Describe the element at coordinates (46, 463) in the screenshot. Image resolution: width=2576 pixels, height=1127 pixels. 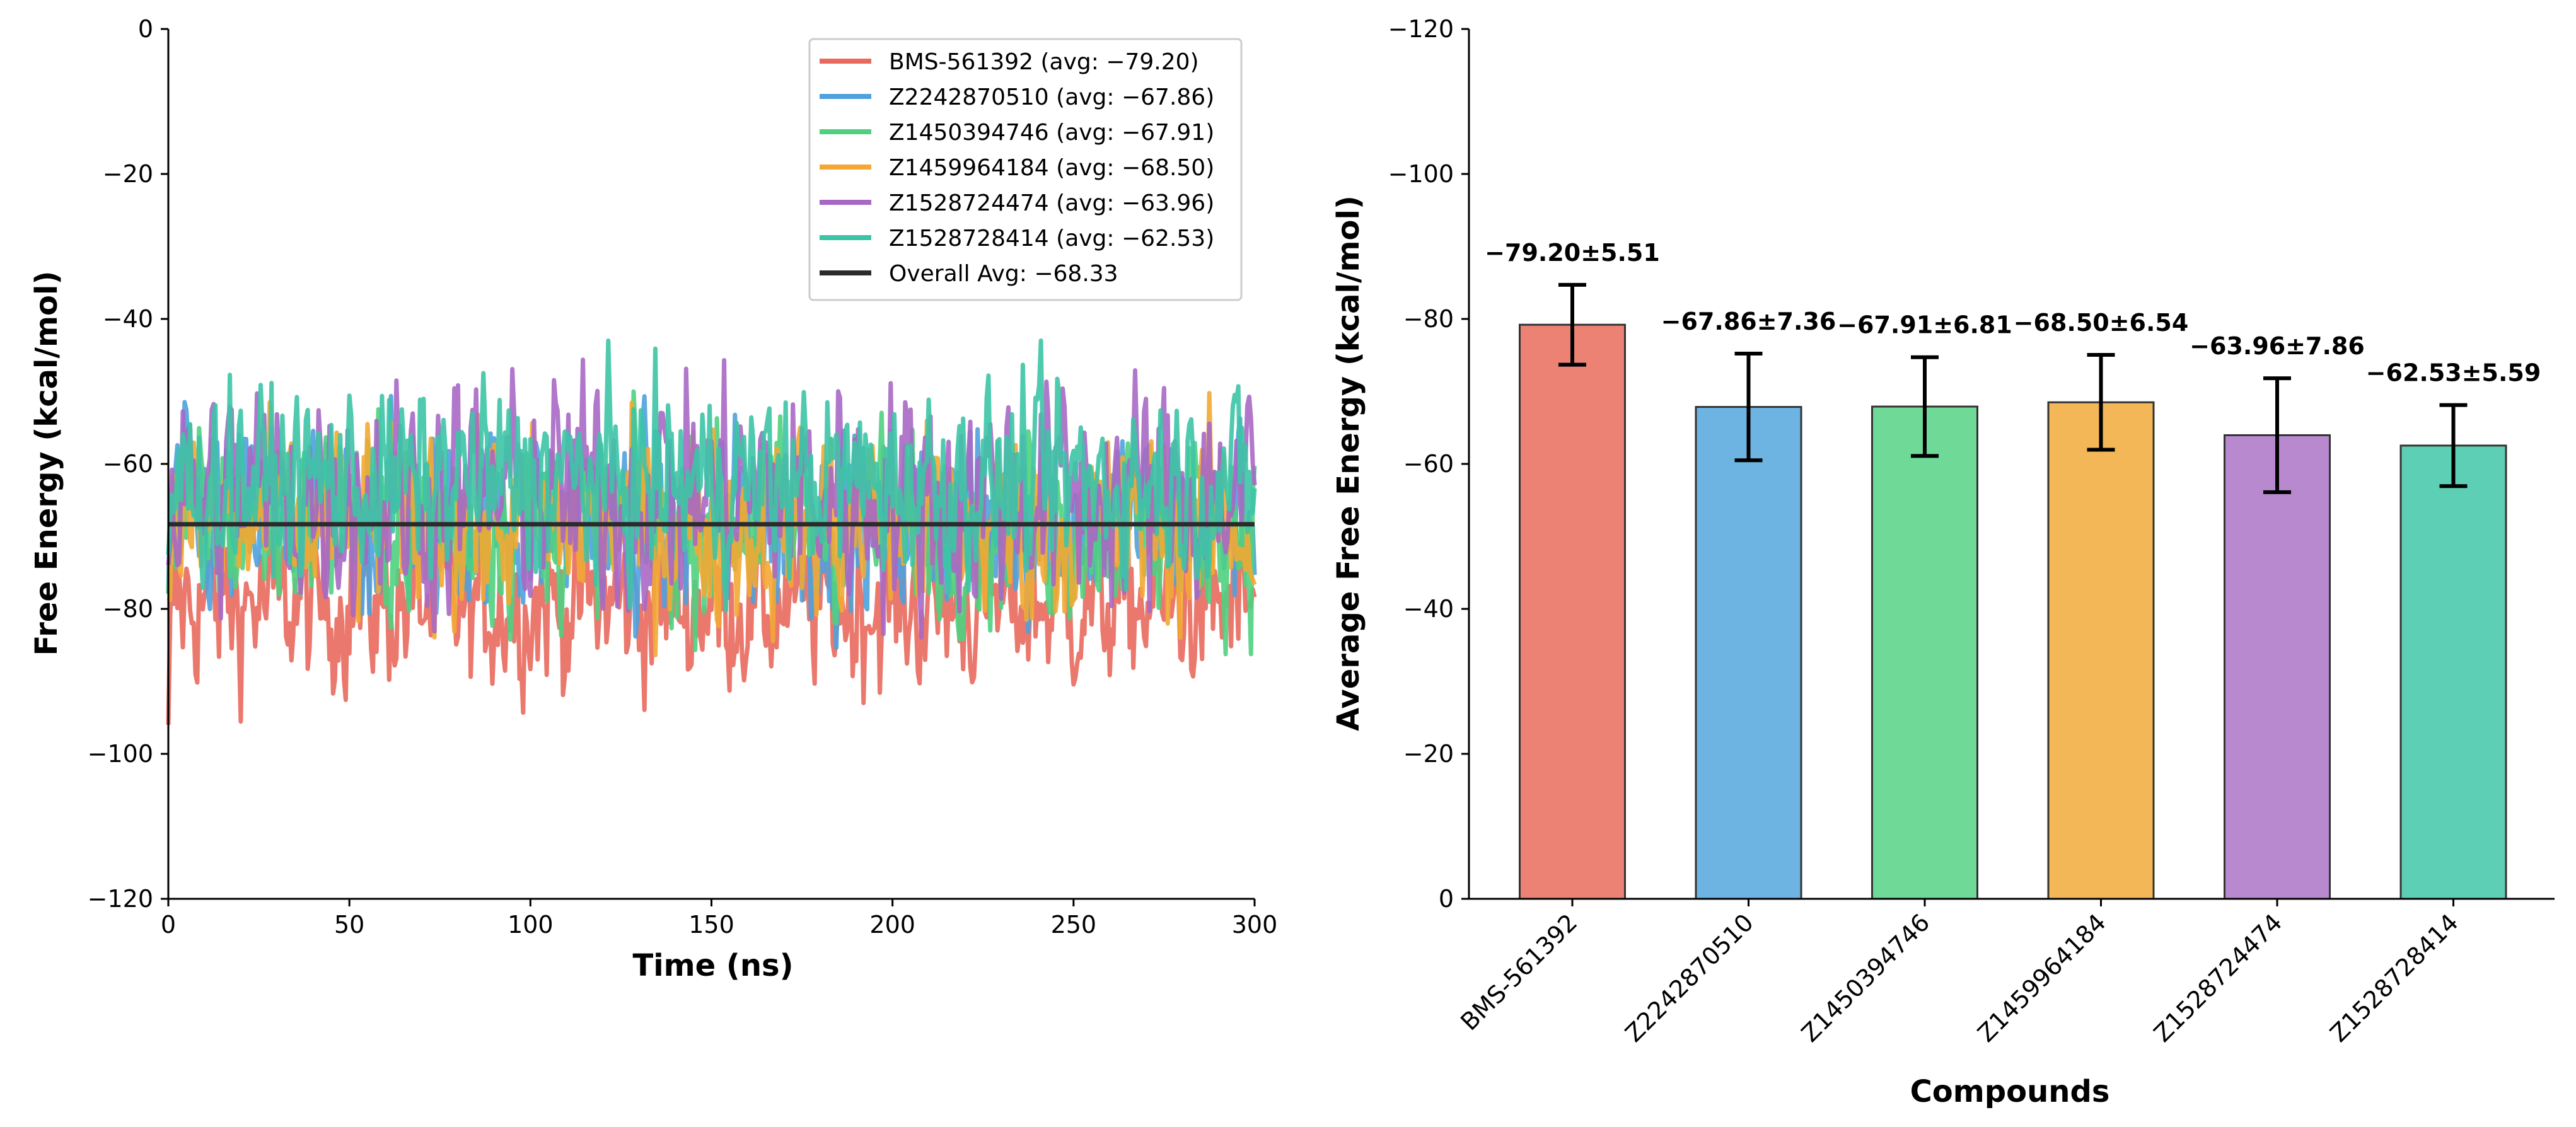
I see `left-y-axis-label: Free Energy (kcal/mol)` at that location.